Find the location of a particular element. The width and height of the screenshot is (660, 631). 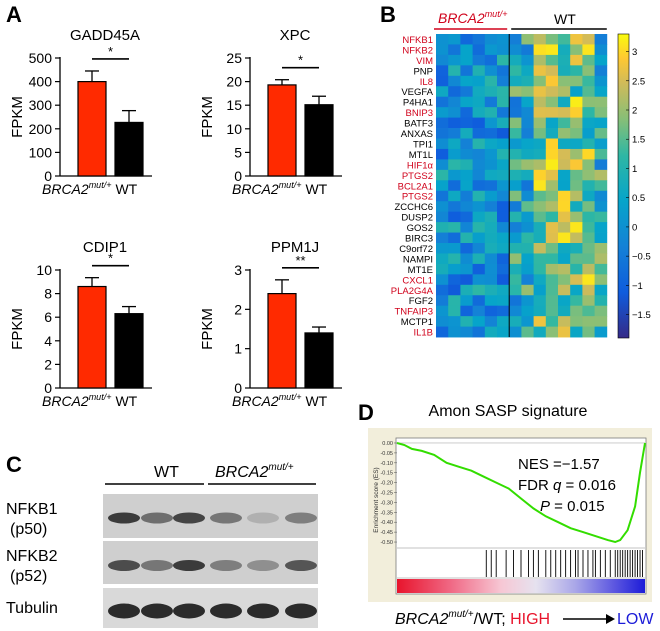

y-tick-label: 20 is located at coordinates (234, 82).